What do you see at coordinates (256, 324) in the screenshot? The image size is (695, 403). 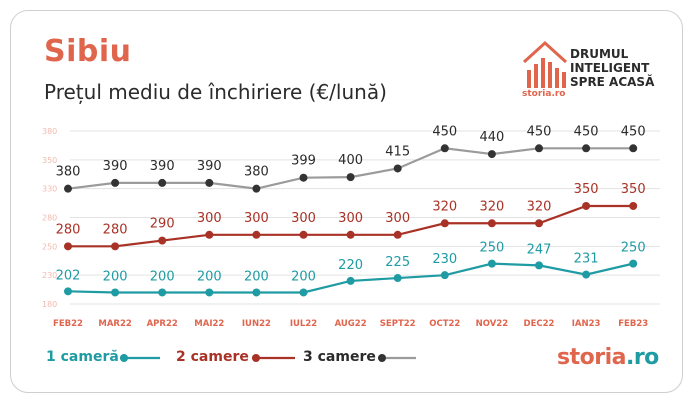 I see `x-tick-label: IUN22` at bounding box center [256, 324].